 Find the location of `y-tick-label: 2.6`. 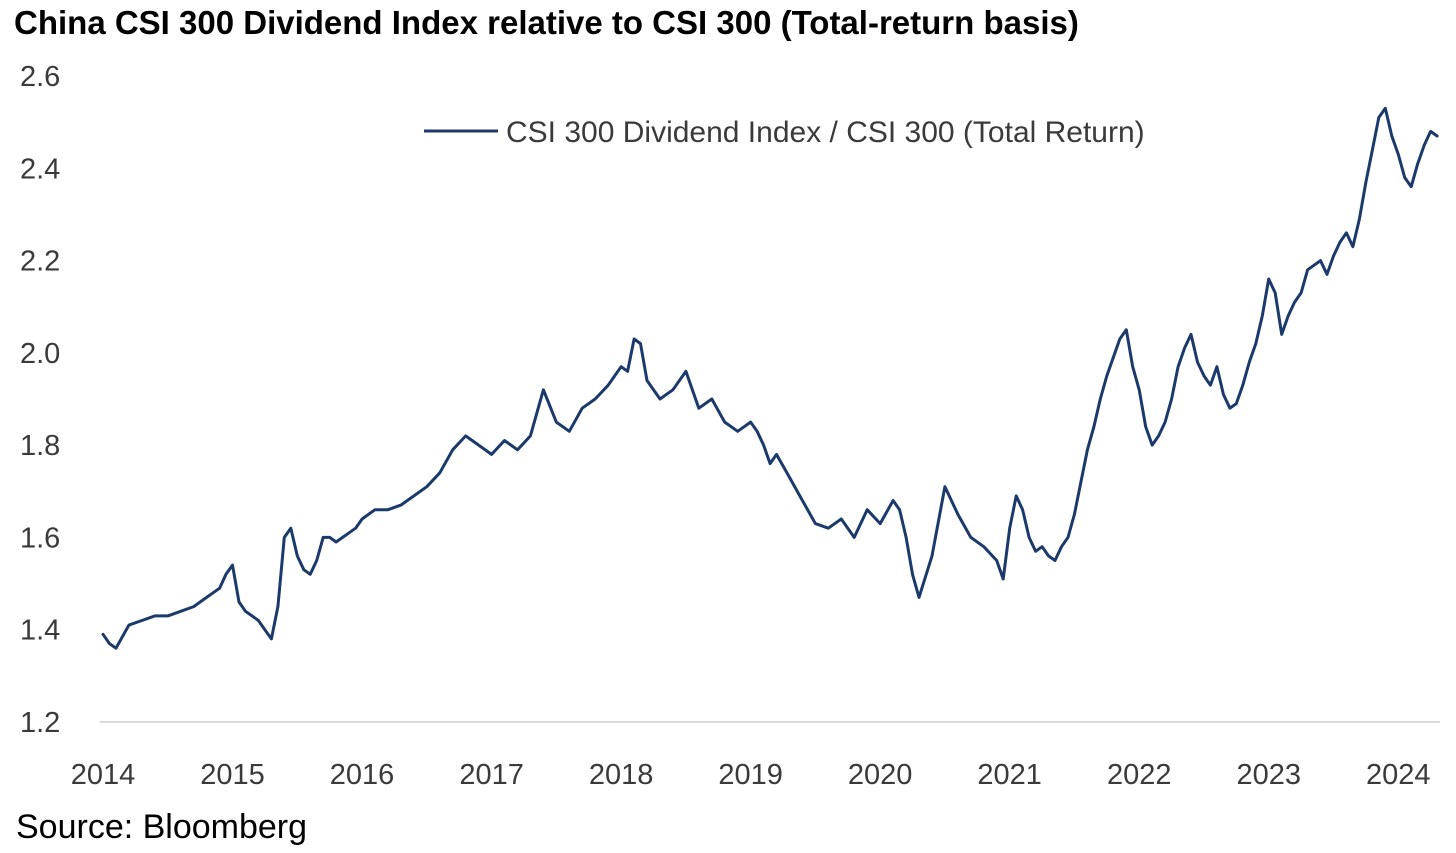

y-tick-label: 2.6 is located at coordinates (40, 77).